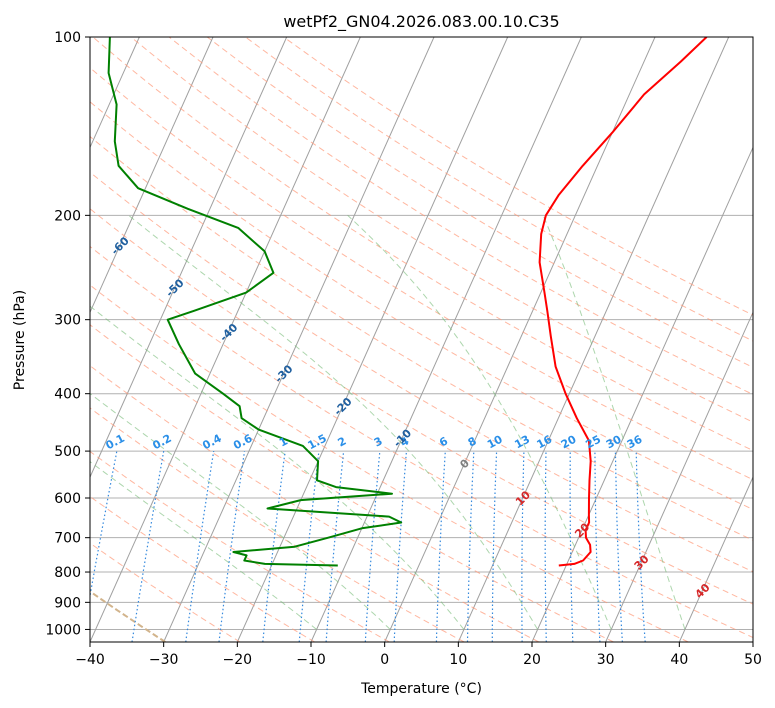  What do you see at coordinates (67, 38) in the screenshot?
I see `y-tick-label: 100` at bounding box center [67, 38].